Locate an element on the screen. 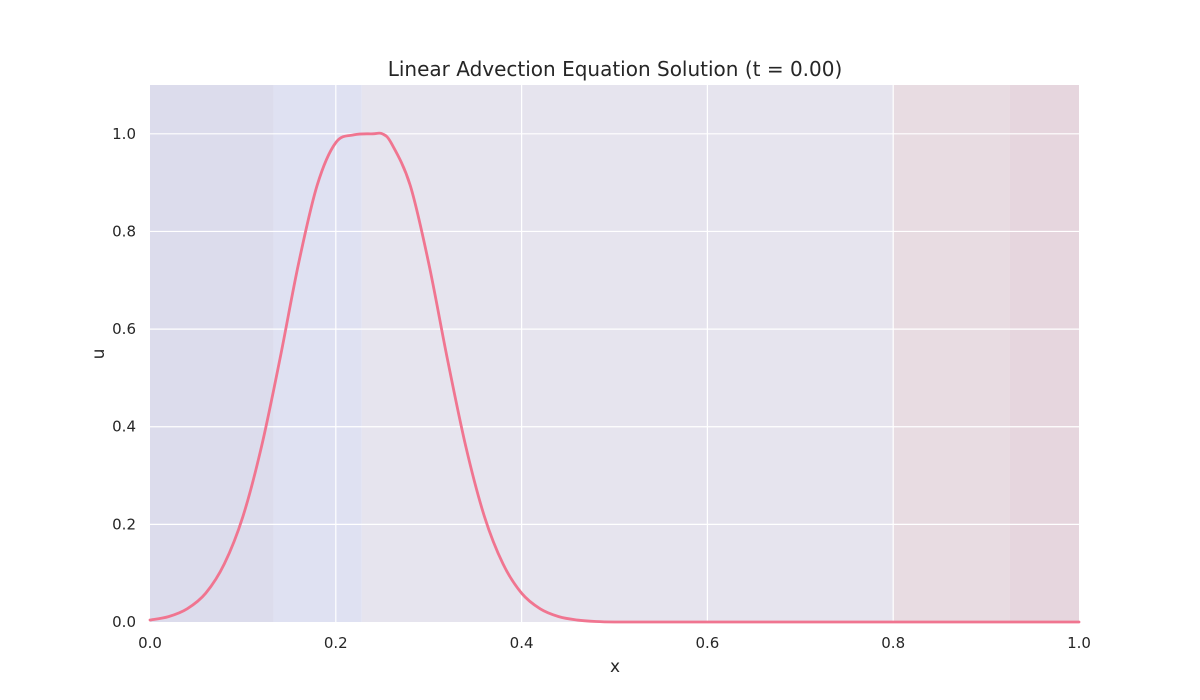 This screenshot has height=700, width=1200. y-axis-label: u is located at coordinates (99, 354).